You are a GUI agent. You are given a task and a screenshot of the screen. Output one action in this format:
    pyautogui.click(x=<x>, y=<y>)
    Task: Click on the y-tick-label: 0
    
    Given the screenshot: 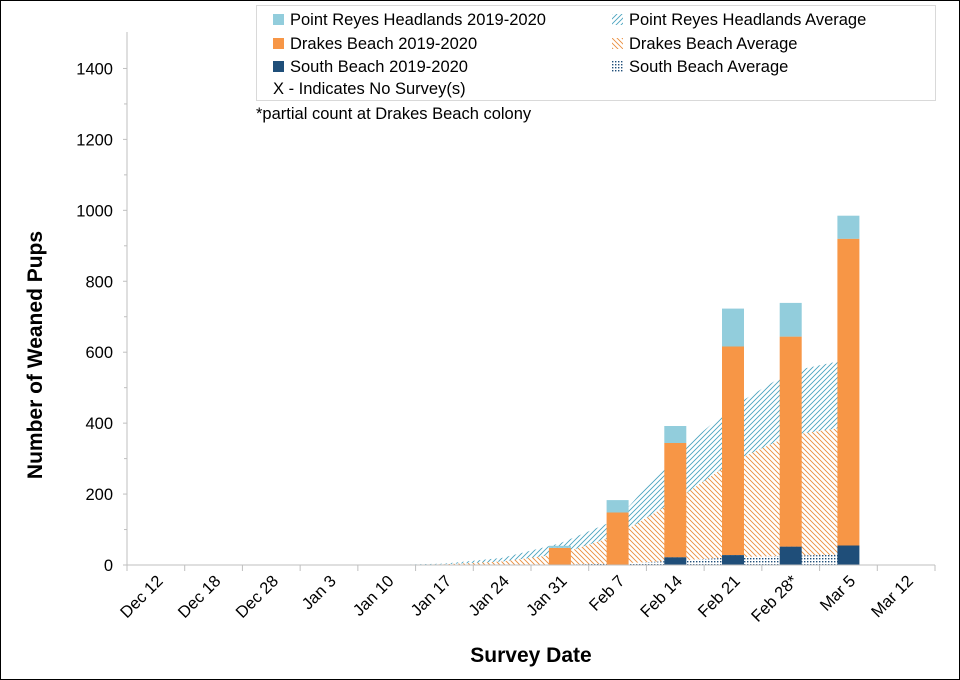 What is the action you would take?
    pyautogui.click(x=108, y=566)
    